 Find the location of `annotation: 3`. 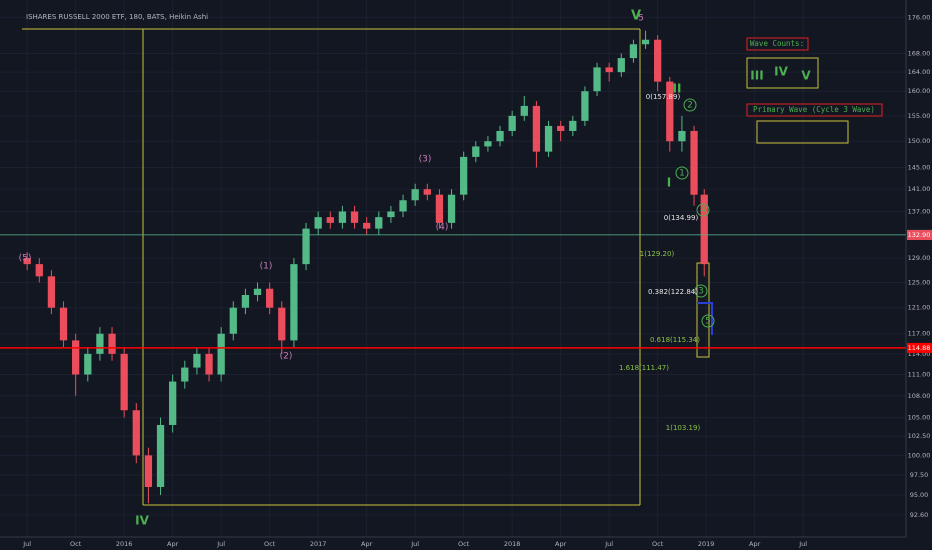

annotation: 3 is located at coordinates (701, 292).